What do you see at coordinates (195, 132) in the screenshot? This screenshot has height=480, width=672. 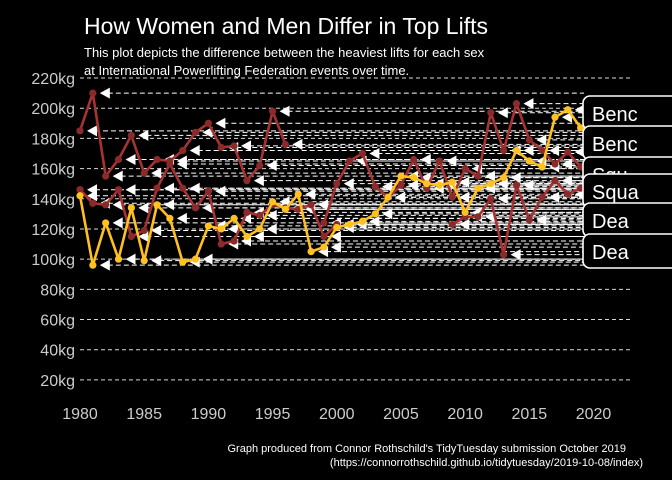 I see `series-point-0-1989` at bounding box center [195, 132].